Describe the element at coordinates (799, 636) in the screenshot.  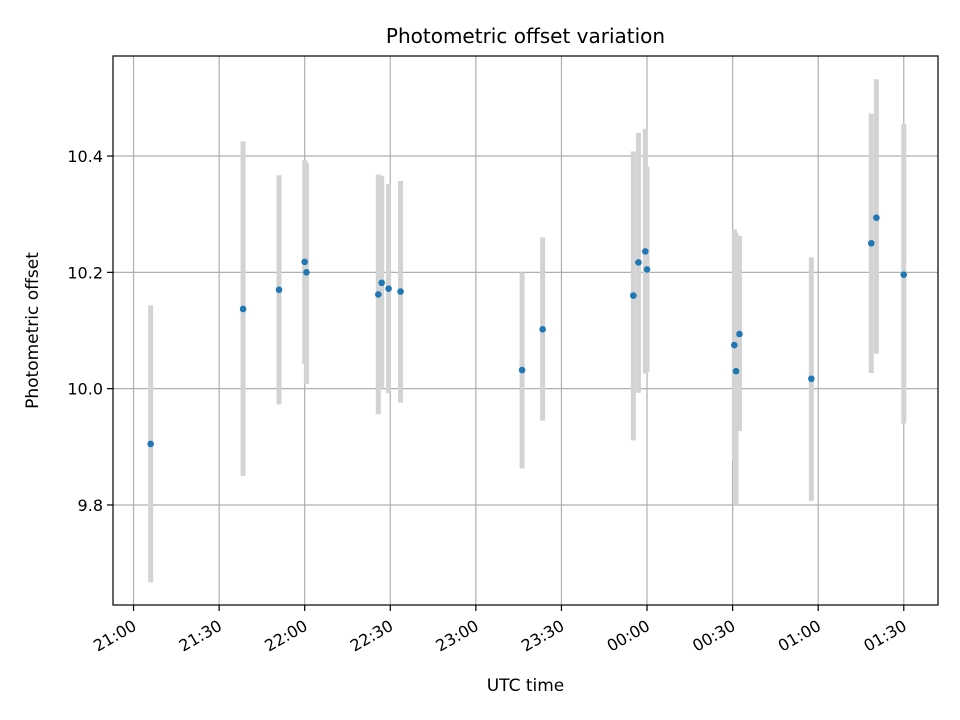
I see `x-tick-label: 01:00` at that location.